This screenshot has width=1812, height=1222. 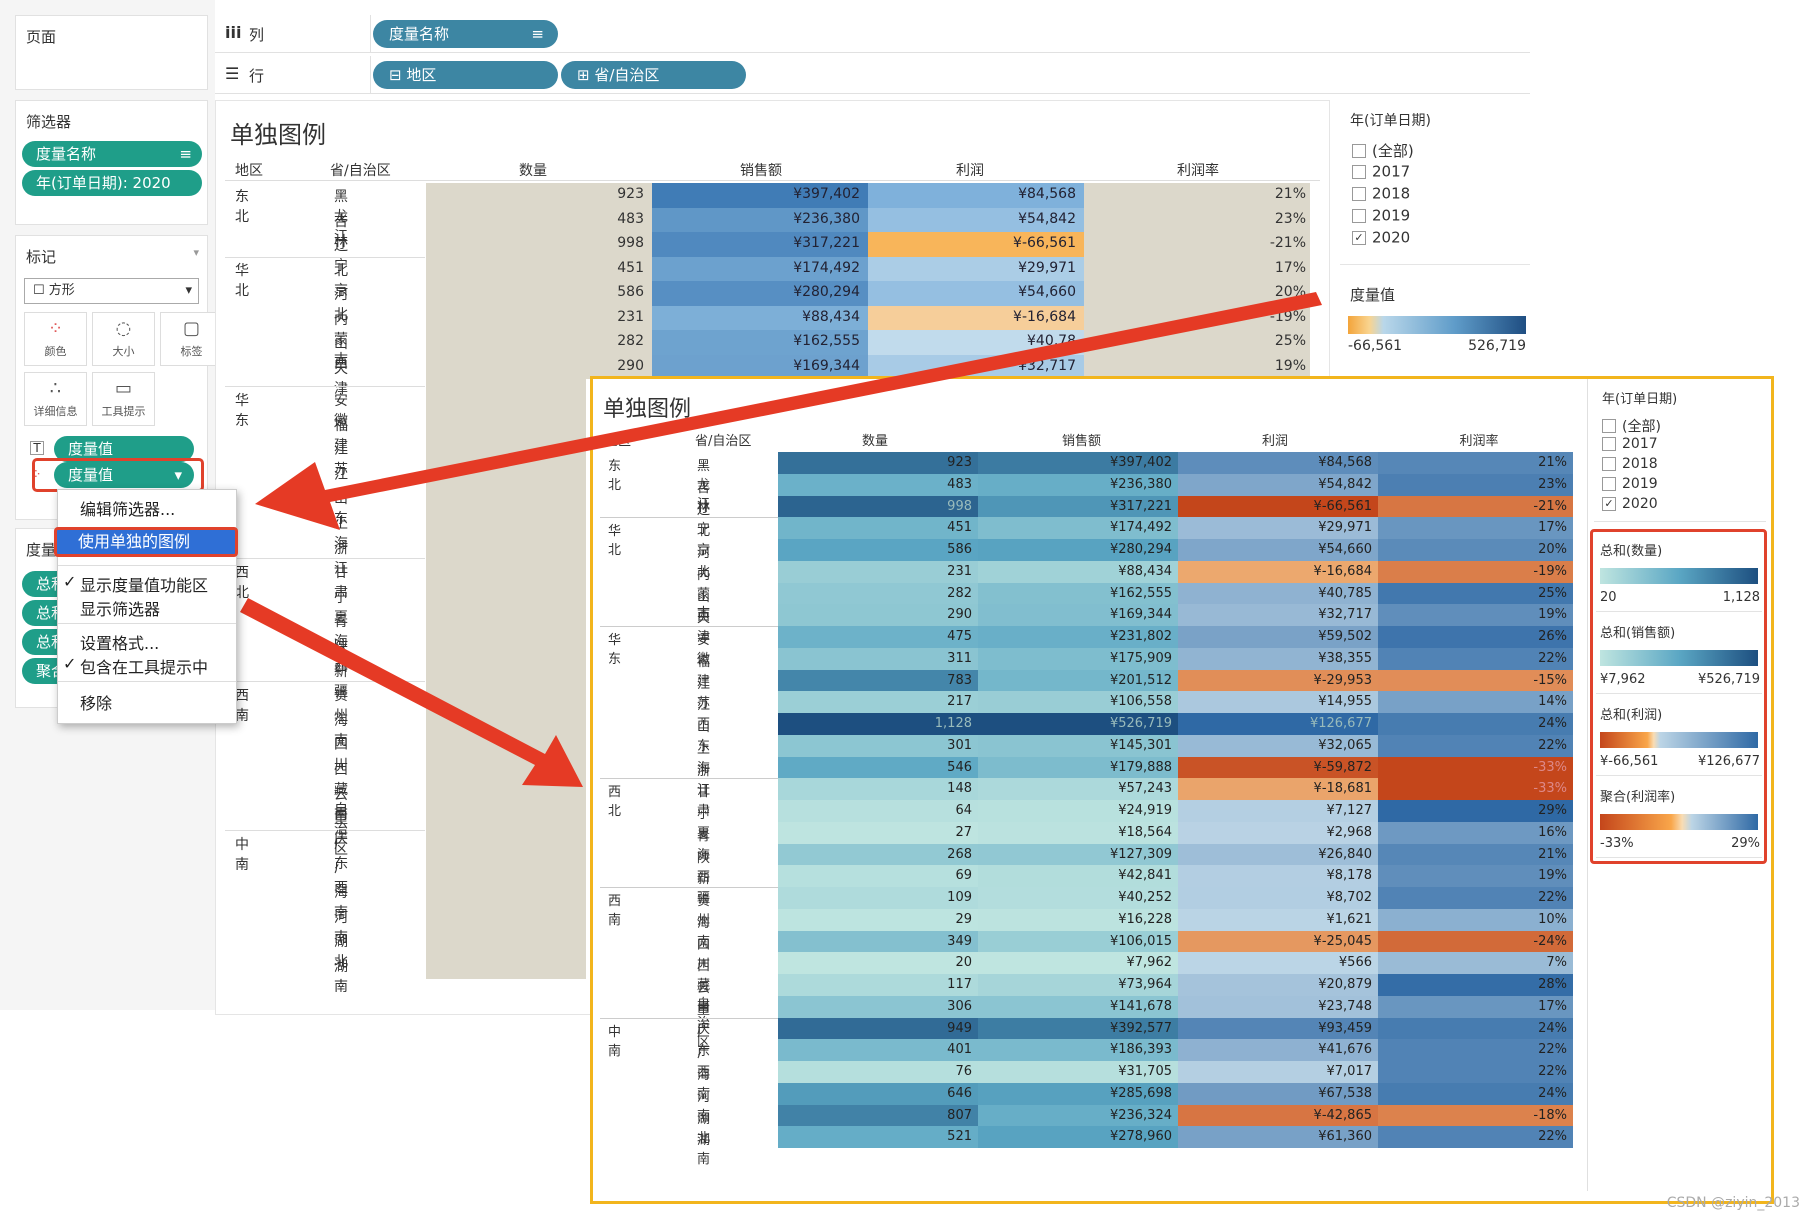 What do you see at coordinates (959, 615) in the screenshot?
I see `quantity-value: 290` at bounding box center [959, 615].